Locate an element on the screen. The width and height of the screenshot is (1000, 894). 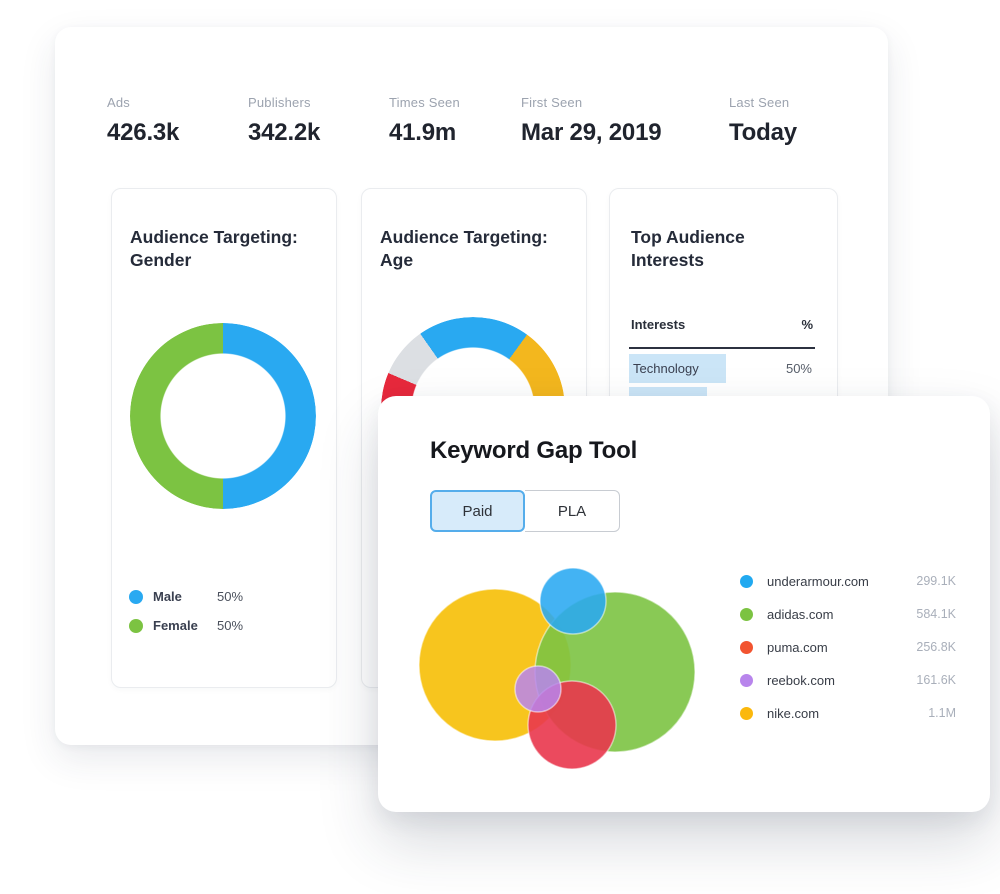
stat-value: 41.9m is located at coordinates (423, 132).